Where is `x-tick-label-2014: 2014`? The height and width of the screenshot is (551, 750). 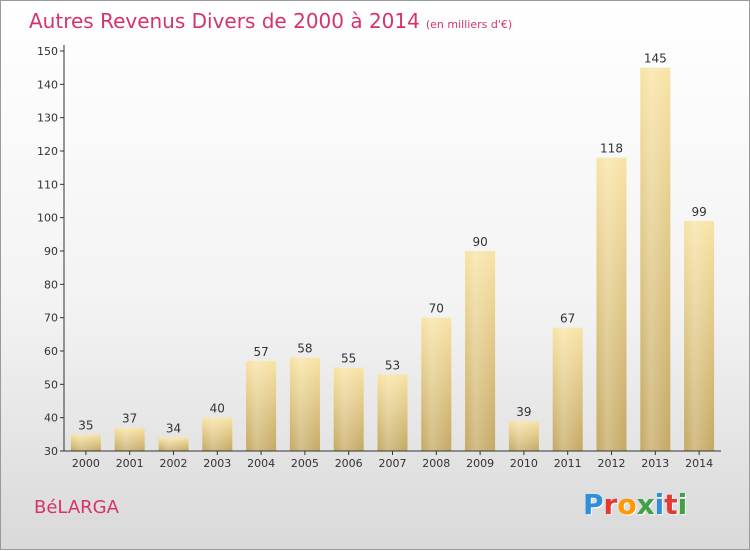
x-tick-label-2014: 2014 is located at coordinates (699, 463).